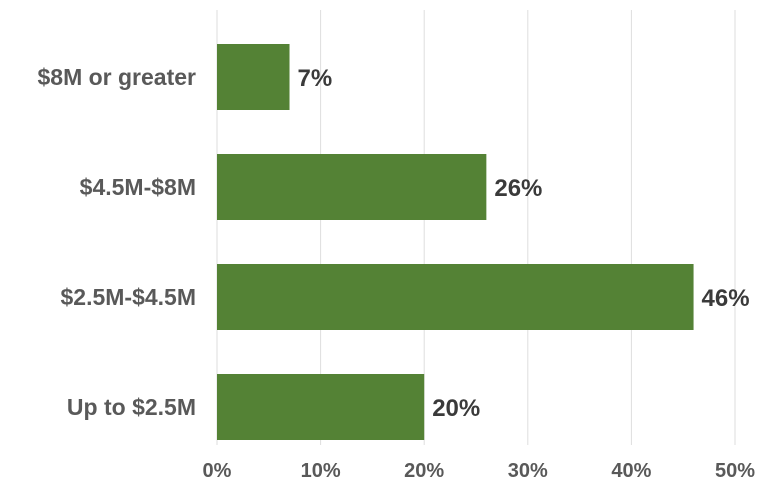 The width and height of the screenshot is (759, 482). I want to click on category-label: $2.5M-$4.5M, so click(128, 297).